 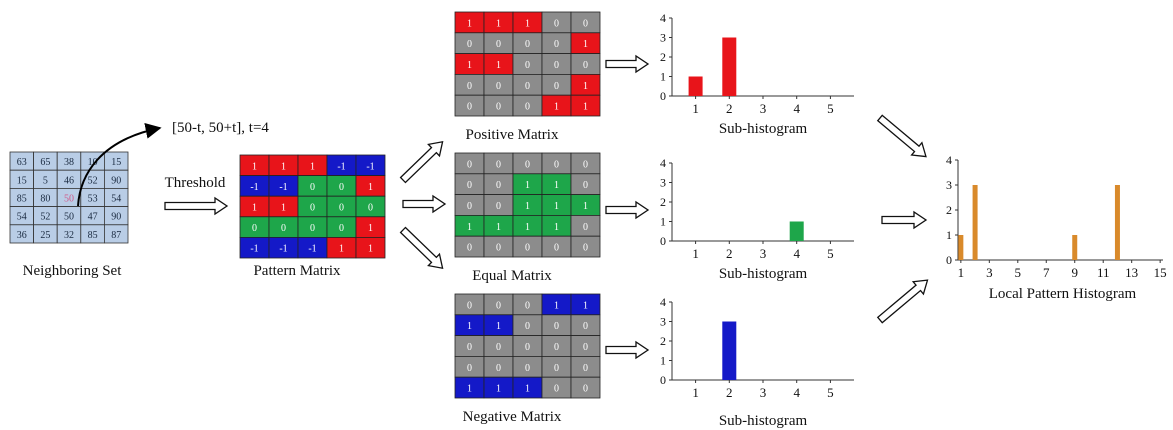 I want to click on neighbor-cell: 46, so click(x=69, y=179).